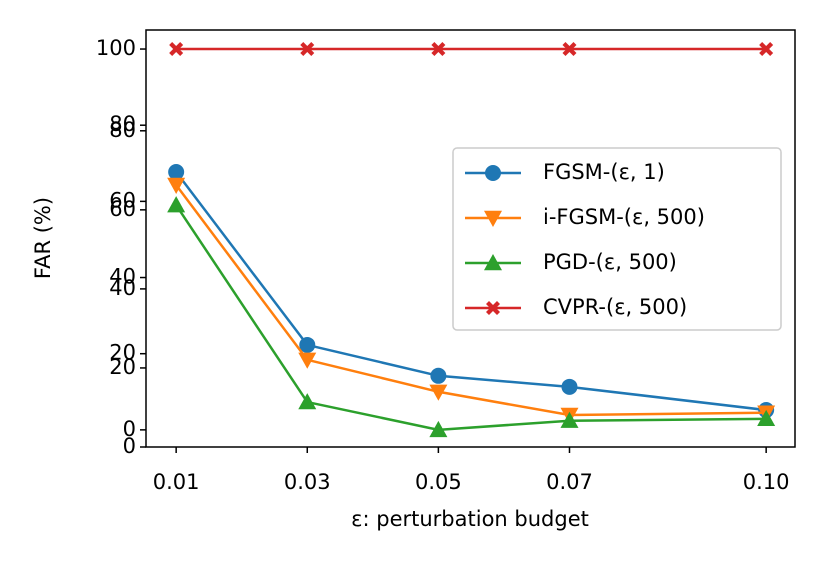 The image size is (830, 581). I want to click on y-tick-label: 0, so click(129, 429).